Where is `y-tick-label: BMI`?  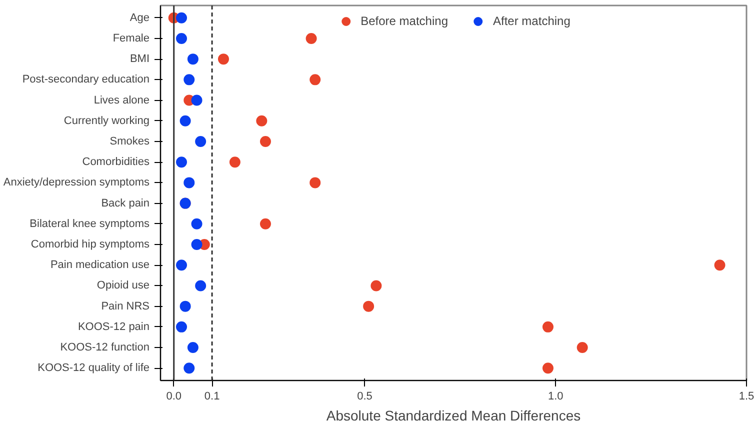
y-tick-label: BMI is located at coordinates (140, 59).